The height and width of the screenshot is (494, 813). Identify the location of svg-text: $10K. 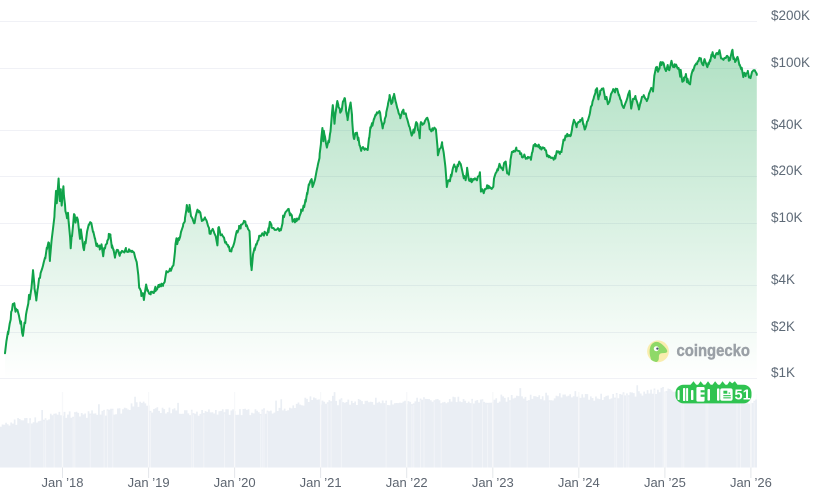
(787, 217).